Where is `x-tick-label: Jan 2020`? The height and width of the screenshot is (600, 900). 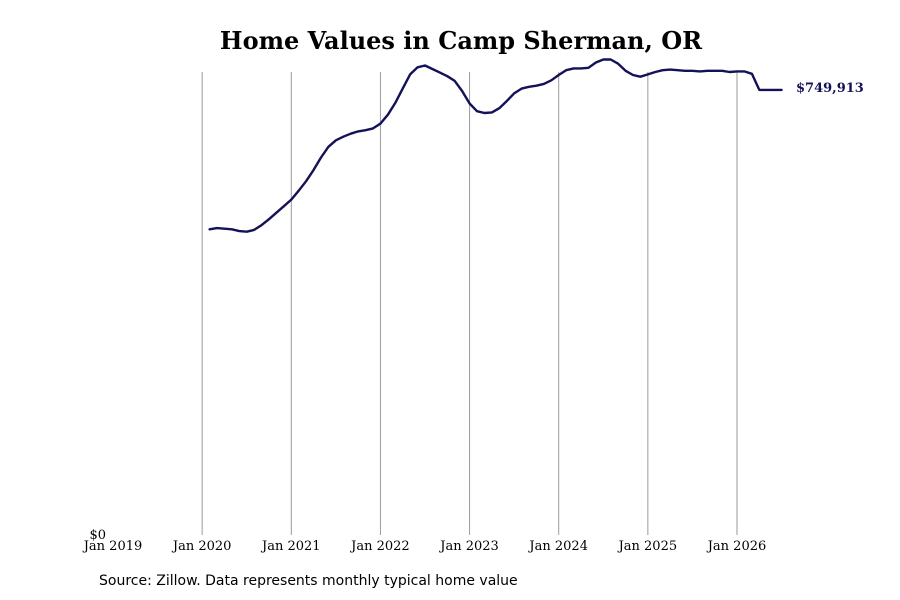 x-tick-label: Jan 2020 is located at coordinates (201, 546).